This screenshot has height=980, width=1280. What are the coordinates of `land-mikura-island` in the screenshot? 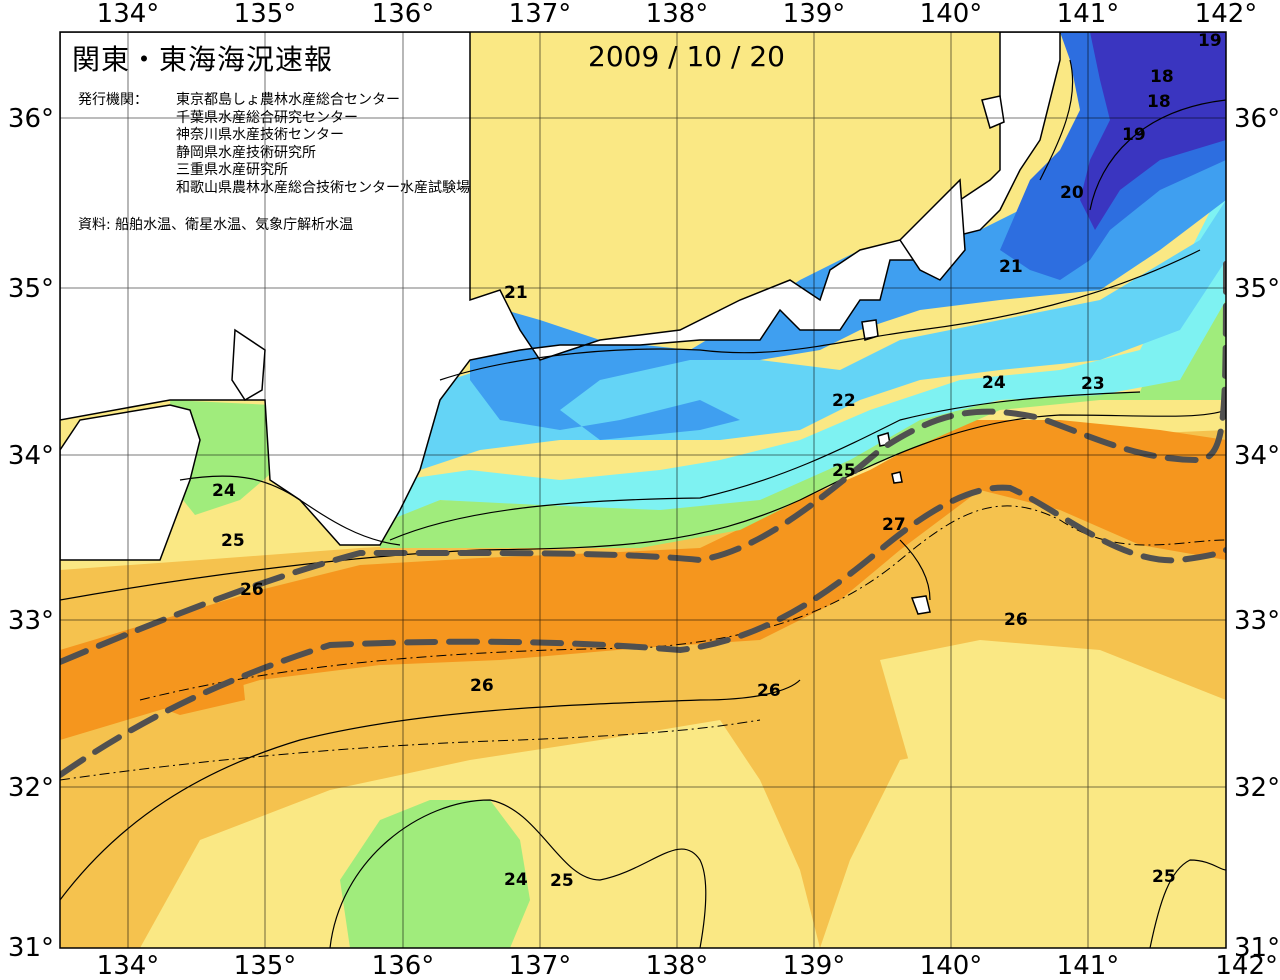 It's located at (897, 477).